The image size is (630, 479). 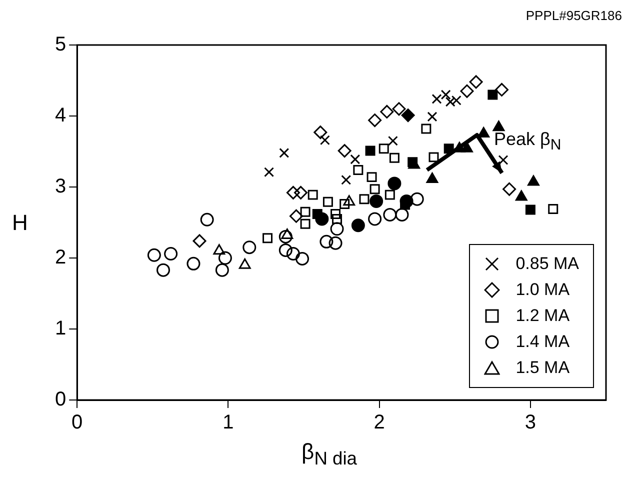 What do you see at coordinates (543, 342) in the screenshot?
I see `legend-label: 1.4 MA` at bounding box center [543, 342].